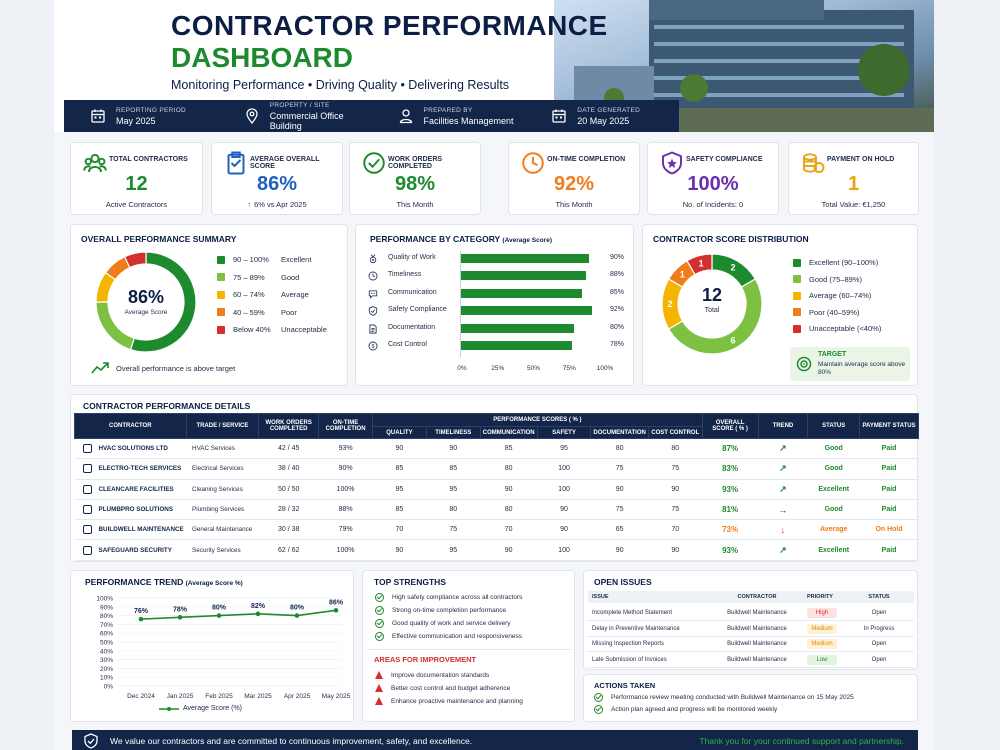  I want to click on overall-score-cell: 81%, so click(730, 510).